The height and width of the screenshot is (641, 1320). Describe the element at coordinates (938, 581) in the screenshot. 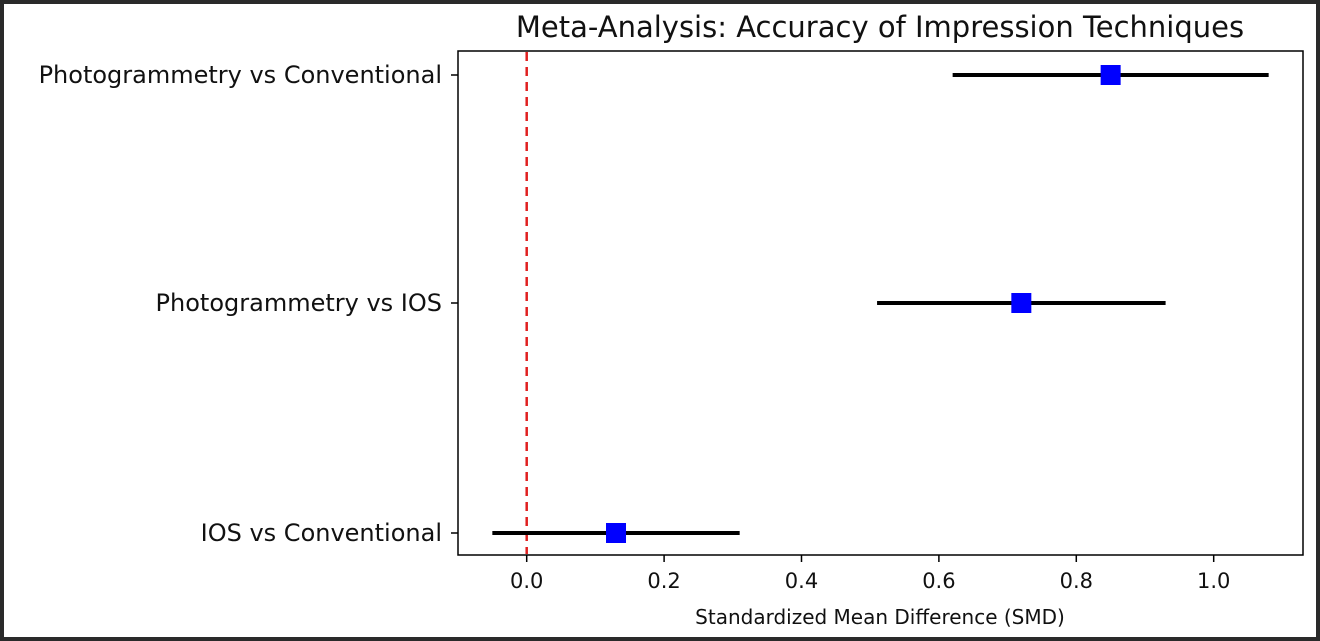

I see `x-tick-label: 0.6` at that location.